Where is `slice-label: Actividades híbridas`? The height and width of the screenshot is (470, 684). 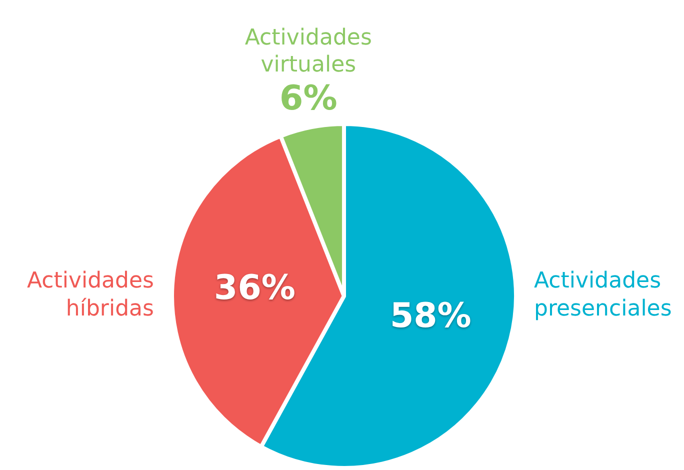 slice-label: Actividades híbridas is located at coordinates (90, 295).